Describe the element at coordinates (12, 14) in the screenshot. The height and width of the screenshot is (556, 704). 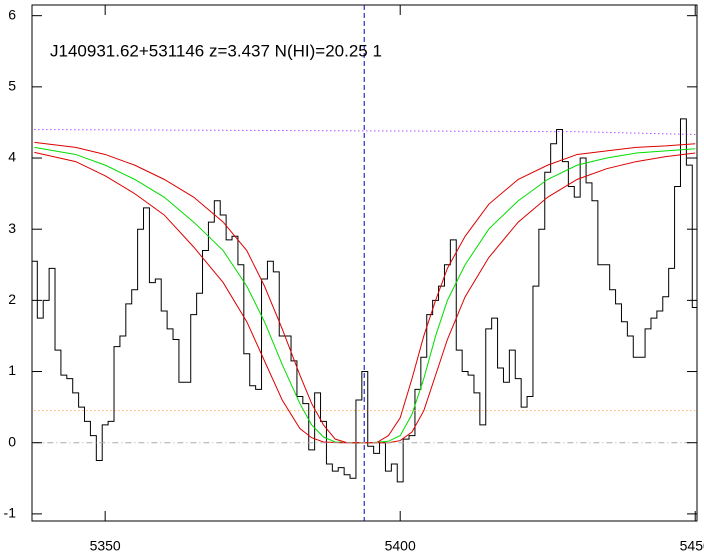
I see `y-tick-label: 6` at that location.